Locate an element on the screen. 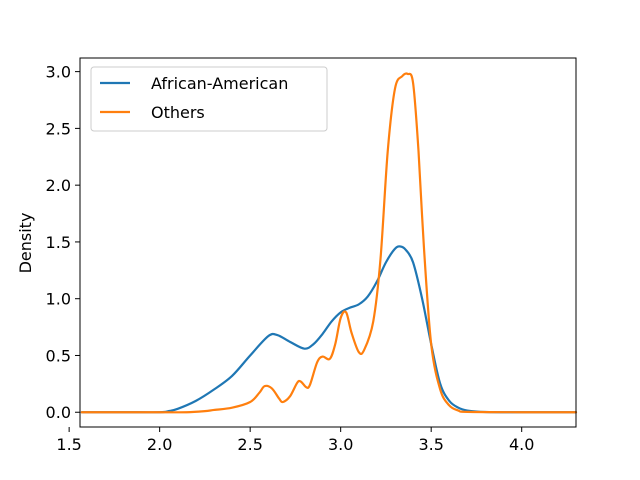 This screenshot has width=640, height=480. y-tick-label: 2.0 is located at coordinates (58, 185).